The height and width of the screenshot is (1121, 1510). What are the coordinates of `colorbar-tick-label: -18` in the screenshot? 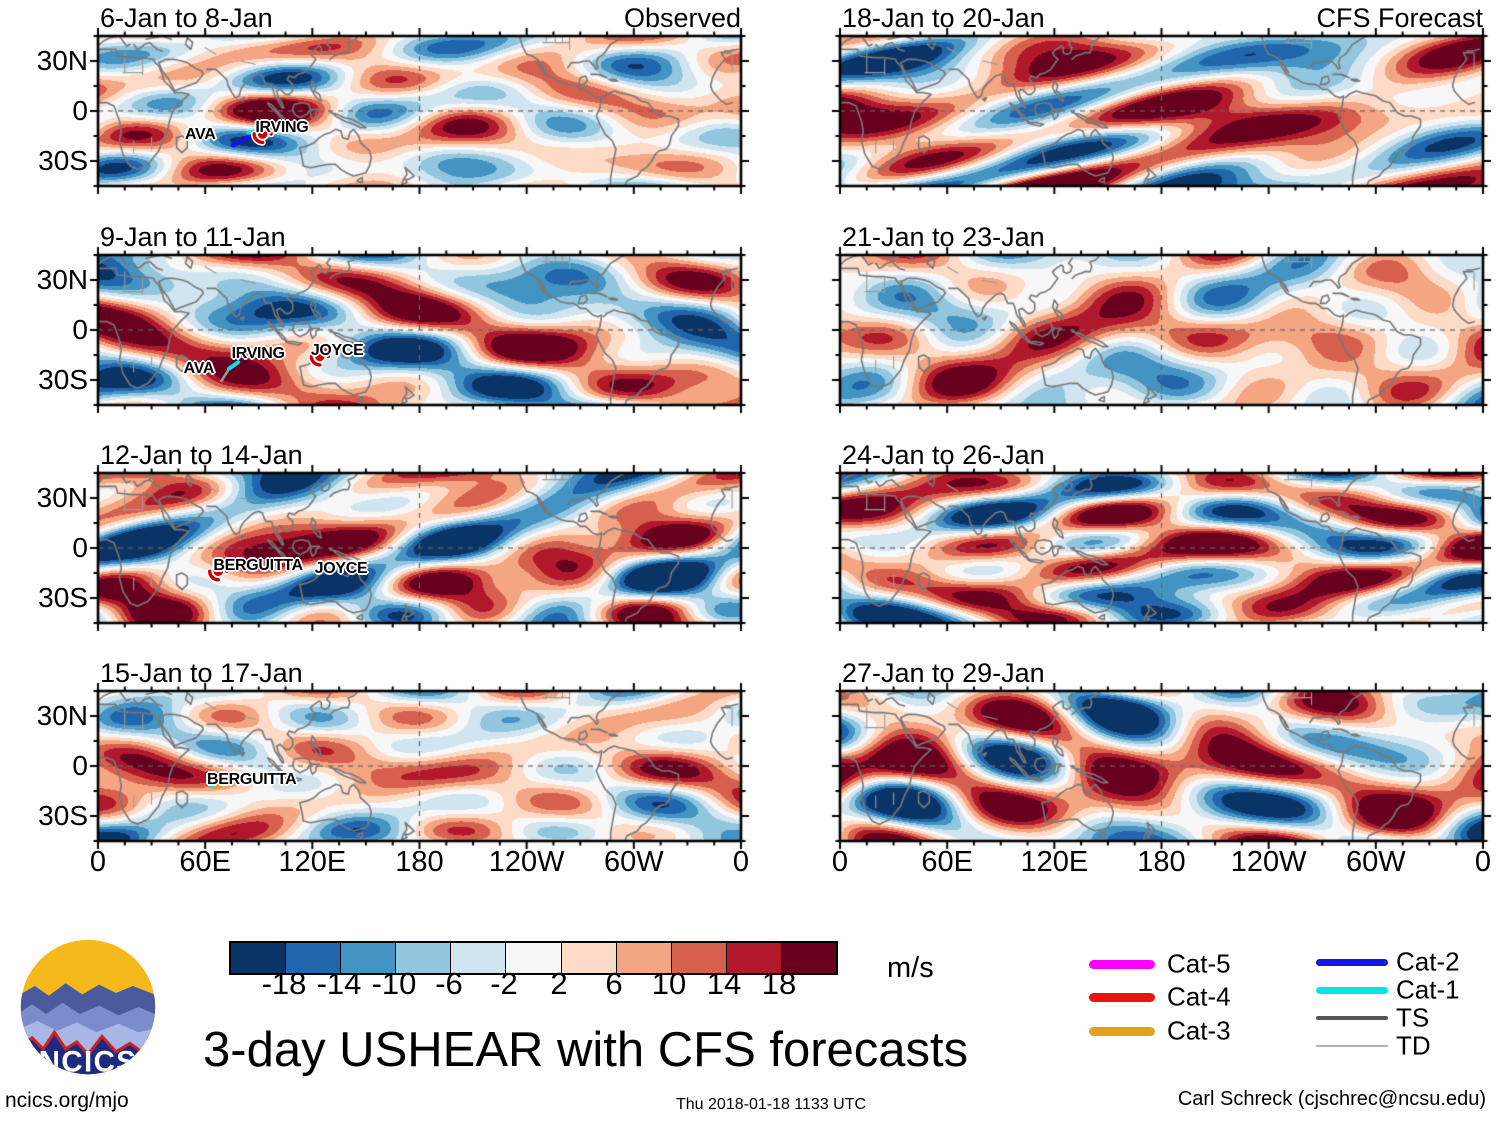 It's located at (284, 983).